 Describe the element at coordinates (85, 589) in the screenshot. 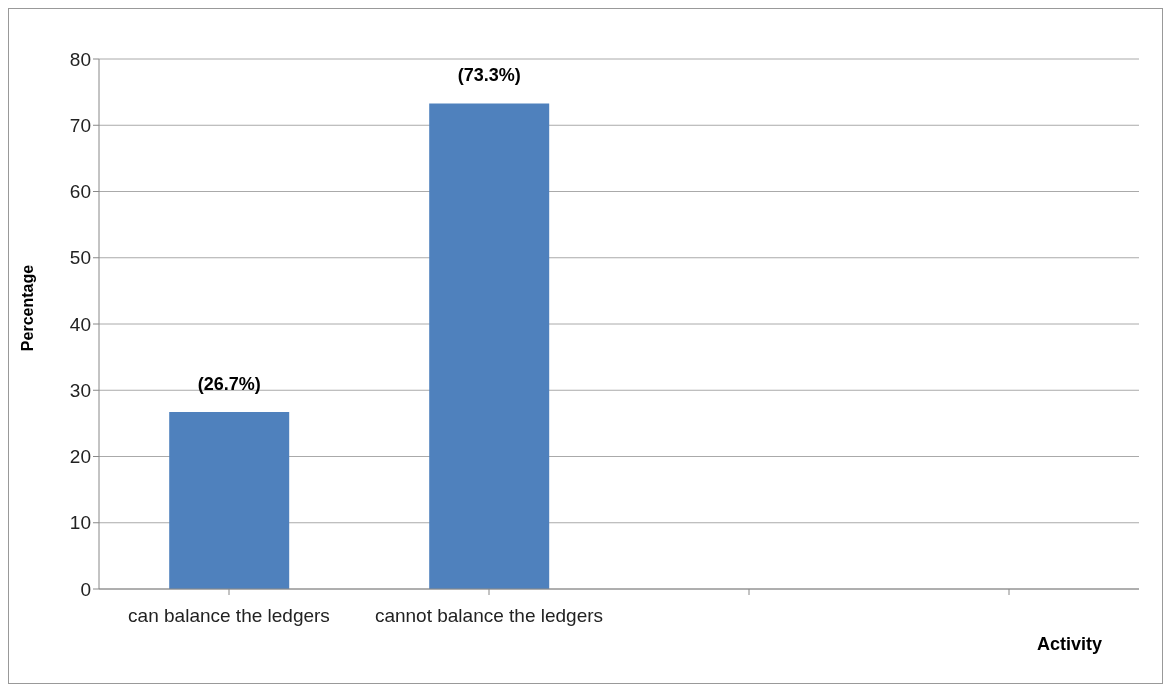

I see `y-tick-label: 0` at that location.